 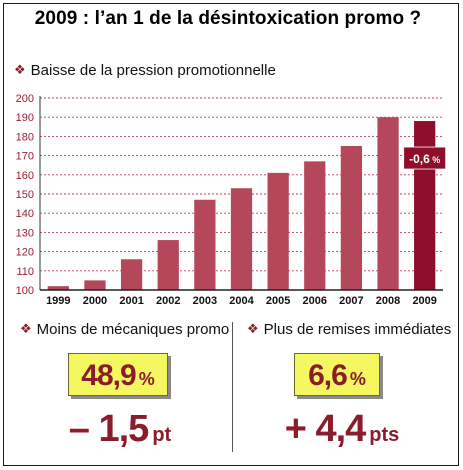 What do you see at coordinates (25, 176) in the screenshot?
I see `y-tick-label: 160` at bounding box center [25, 176].